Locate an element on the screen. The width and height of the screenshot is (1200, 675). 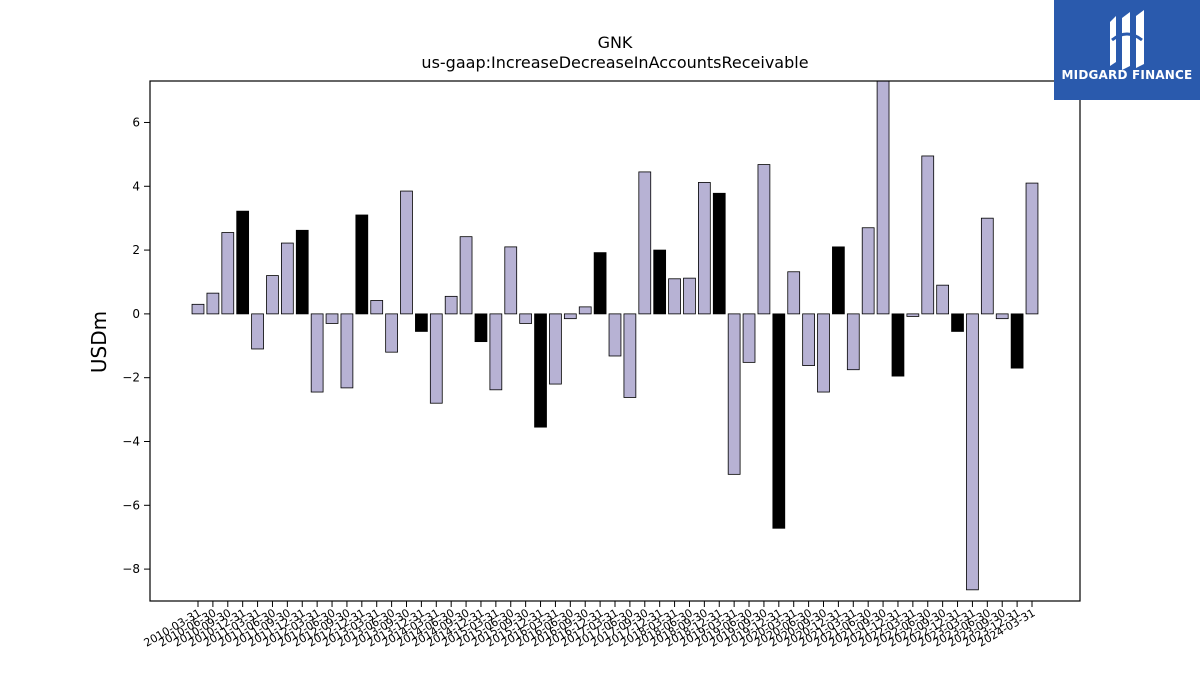
logo-text: MIDGARD FINANCE is located at coordinates (1127, 75).